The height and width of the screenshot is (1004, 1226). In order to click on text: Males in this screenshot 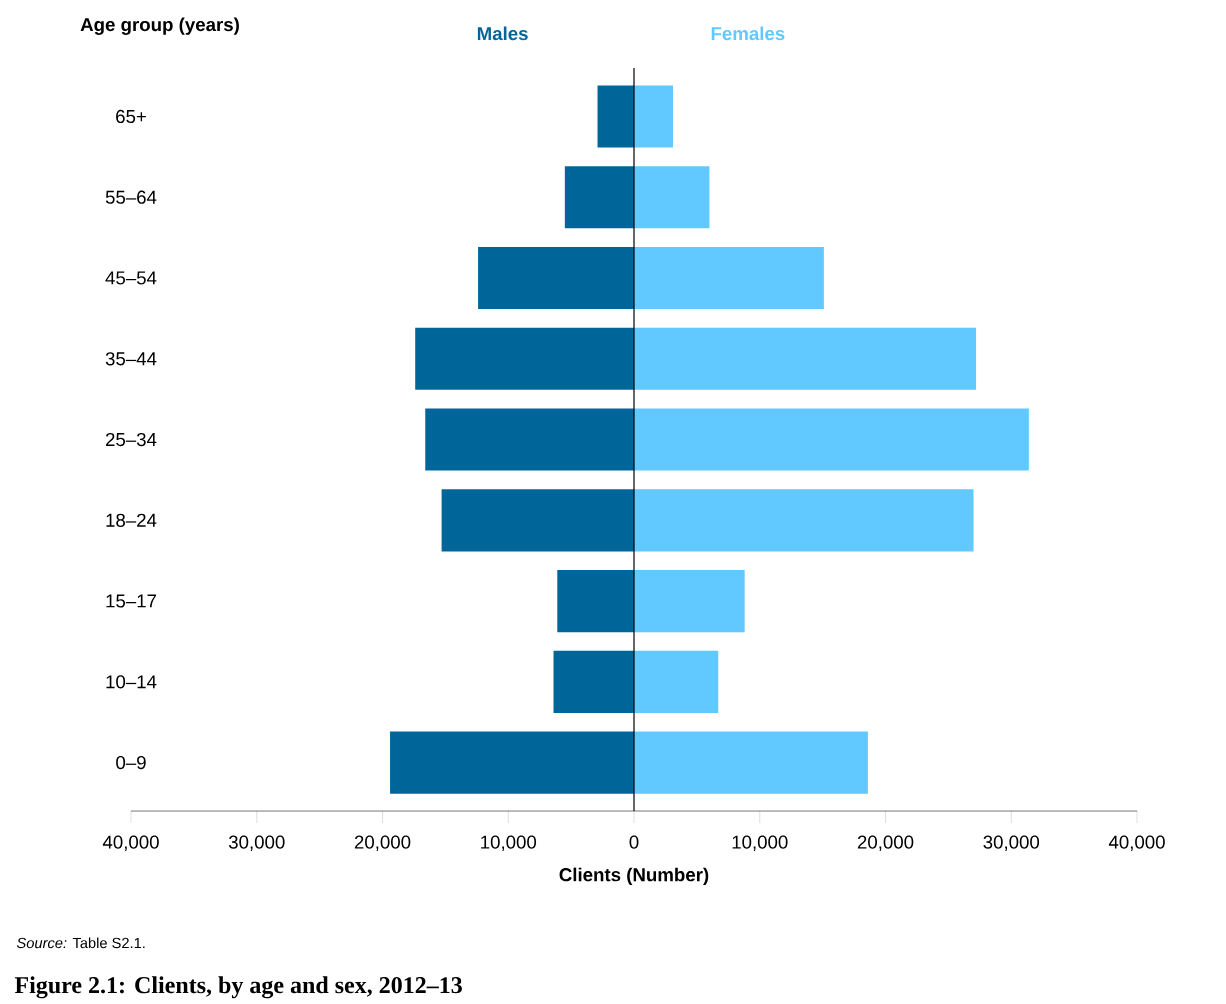, I will do `click(502, 33)`.